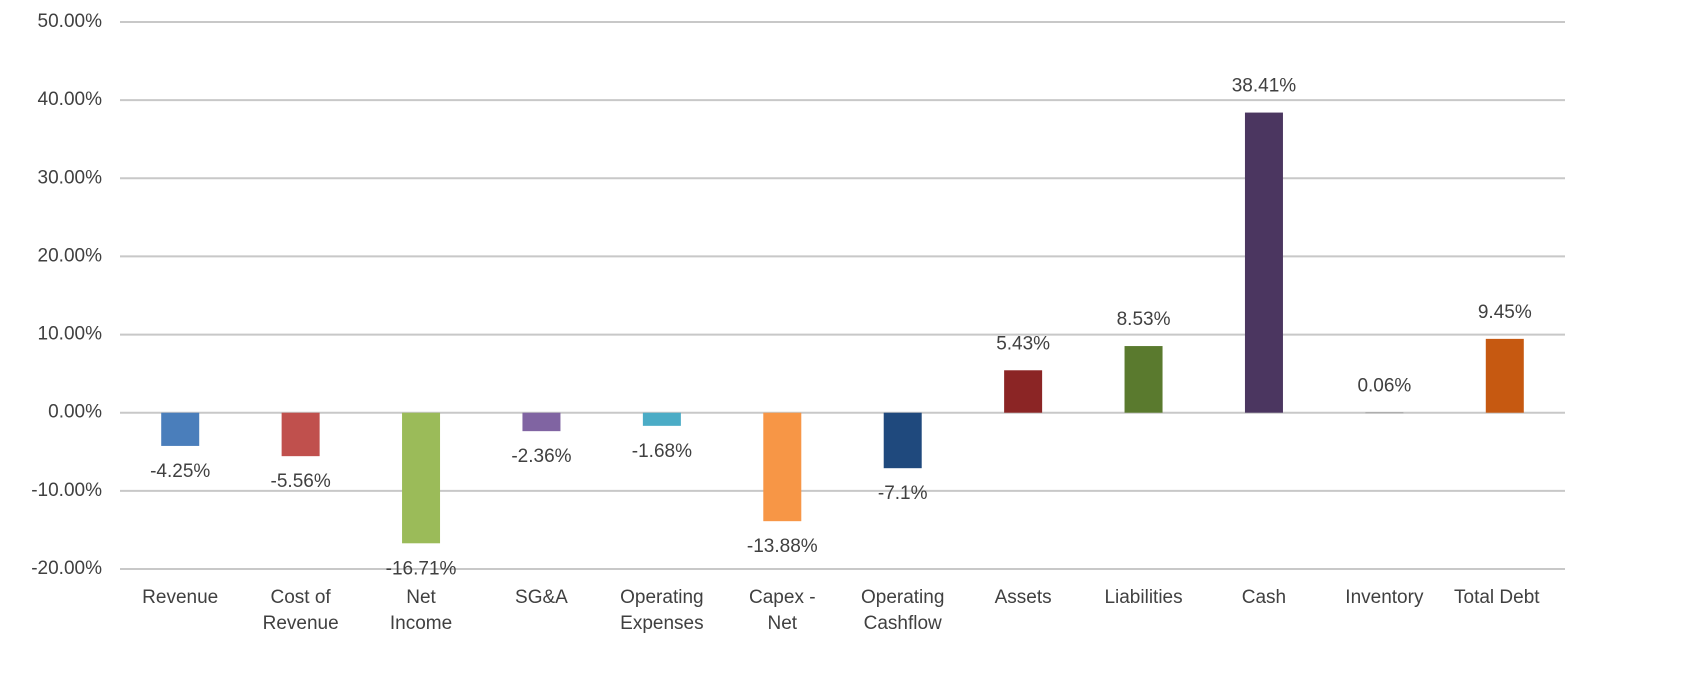 This screenshot has width=1690, height=687. What do you see at coordinates (70, 255) in the screenshot?
I see `y-tick-label: 20.00%` at bounding box center [70, 255].